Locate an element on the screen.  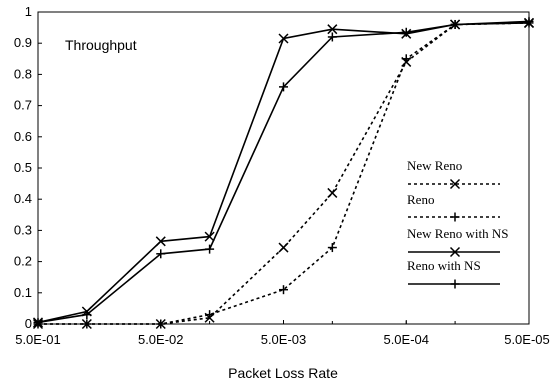
y-tick-label: 0.5 is located at coordinates (23, 167).